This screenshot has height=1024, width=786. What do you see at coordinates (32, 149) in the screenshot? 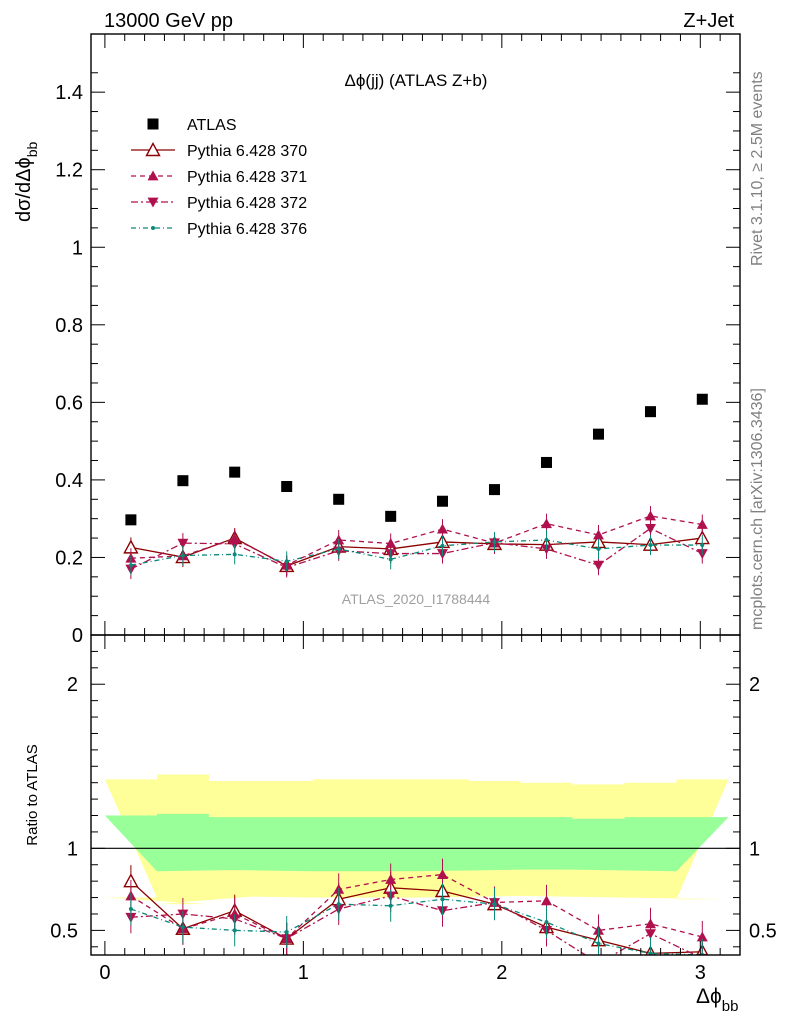
I see `y-label-sub: bb` at bounding box center [32, 149].